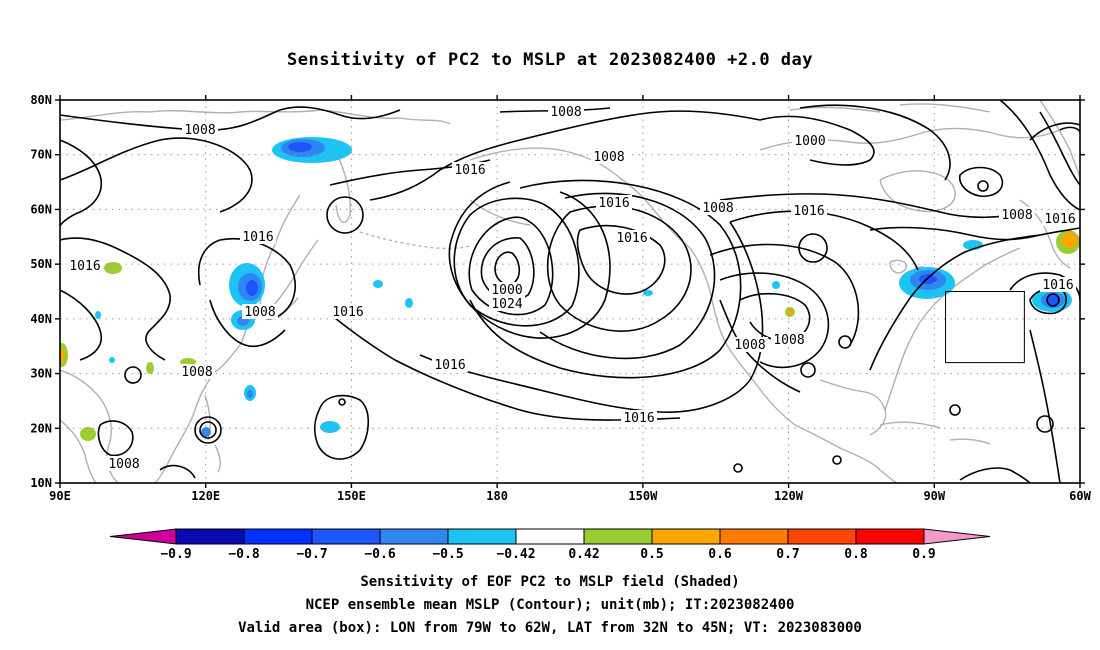 This screenshot has height=650, width=1100. I want to click on lon-tick-label: 90W, so click(934, 496).